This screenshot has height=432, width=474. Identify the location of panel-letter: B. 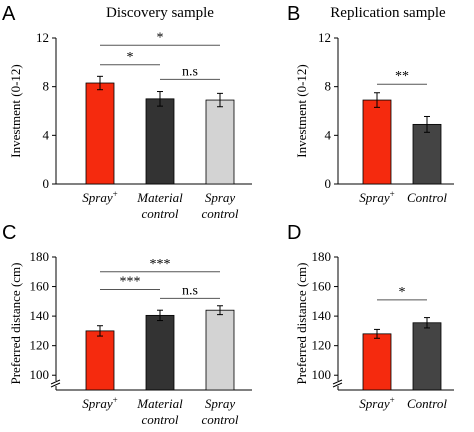
(293, 14).